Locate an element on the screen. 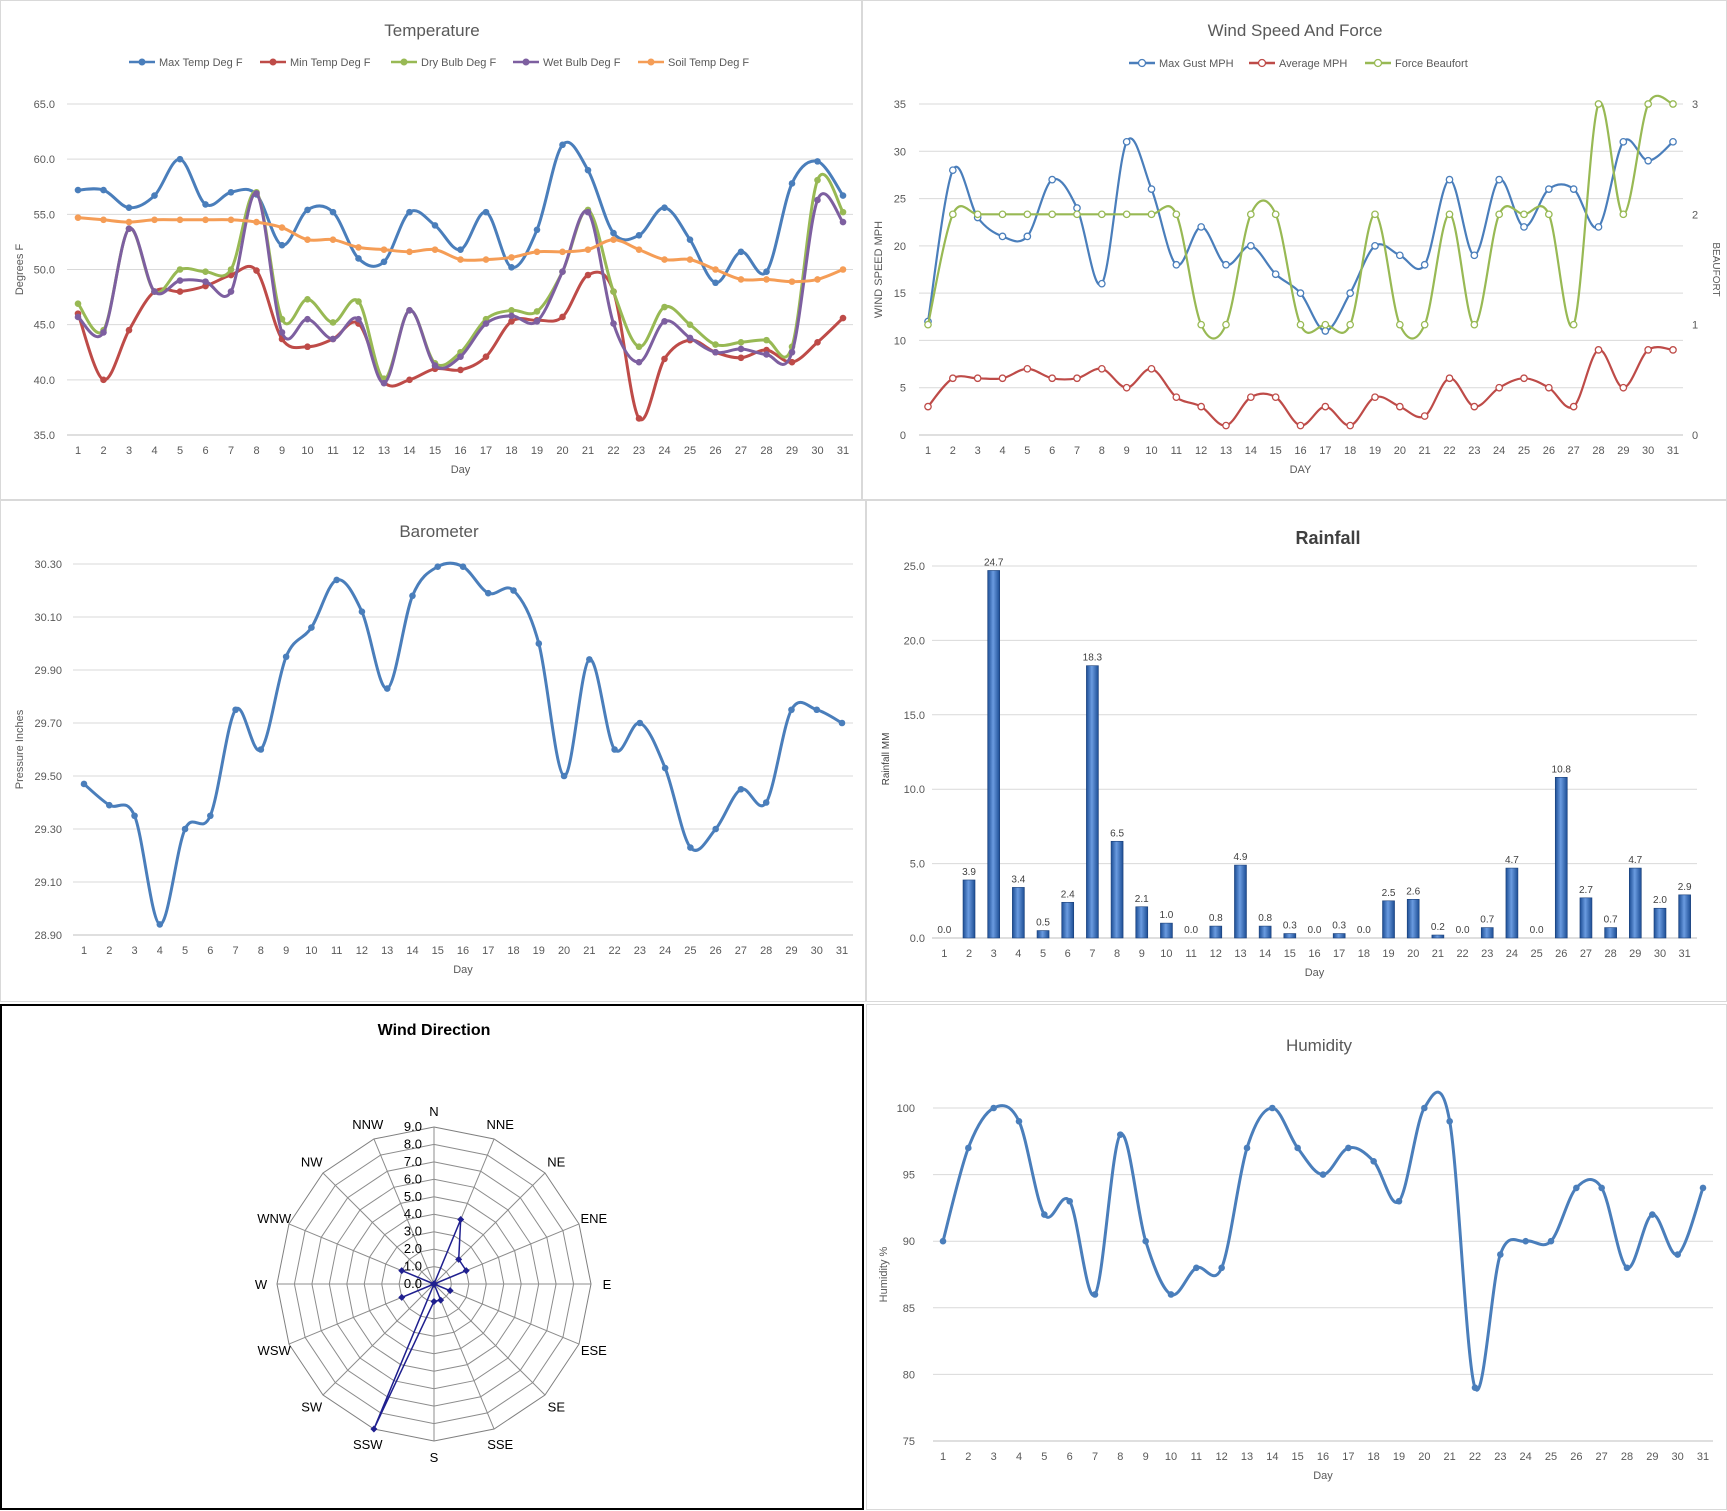 This screenshot has width=1727, height=1511. x-tick-label: 31 is located at coordinates (1703, 1457).